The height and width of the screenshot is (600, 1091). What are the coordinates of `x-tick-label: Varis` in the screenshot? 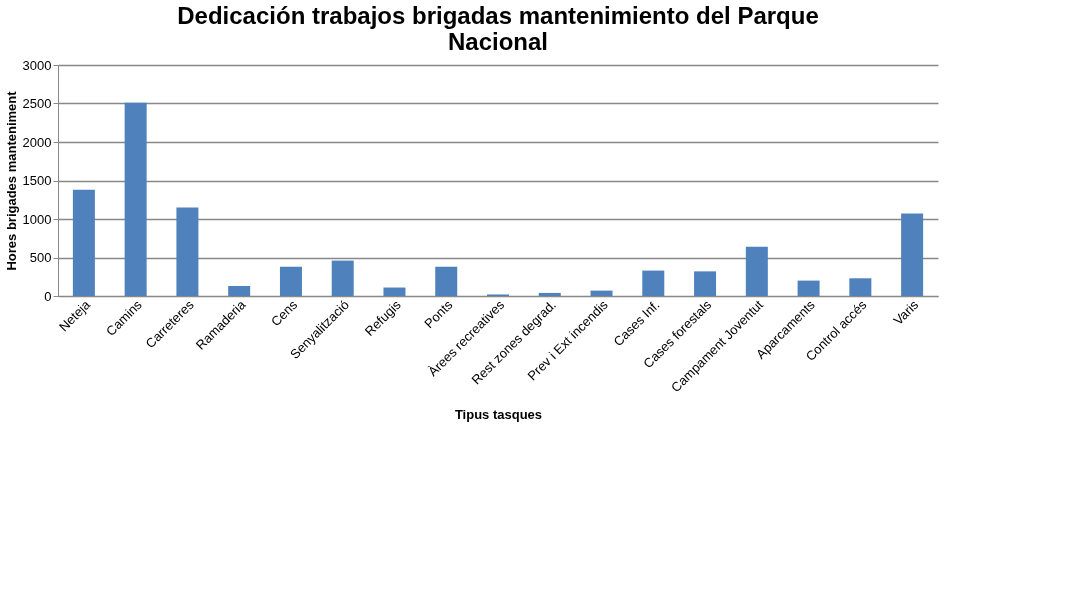 It's located at (906, 312).